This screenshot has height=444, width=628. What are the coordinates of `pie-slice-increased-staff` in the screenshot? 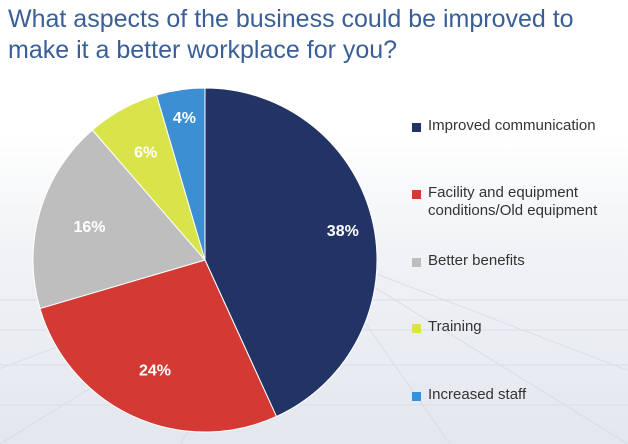 It's located at (180, 174).